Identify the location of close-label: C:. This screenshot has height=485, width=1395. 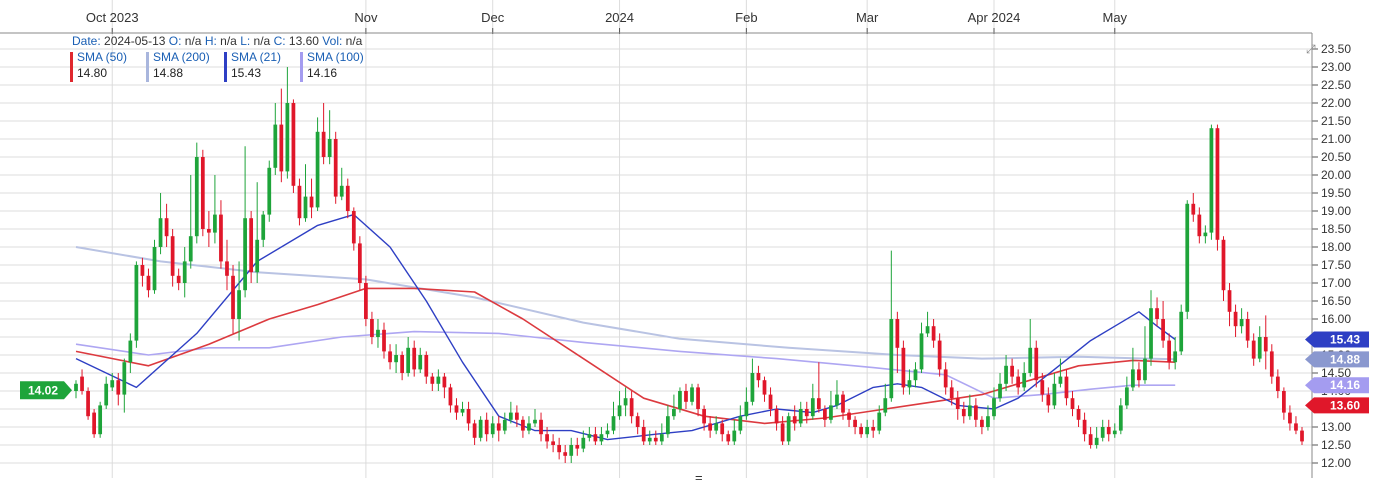
(279, 41).